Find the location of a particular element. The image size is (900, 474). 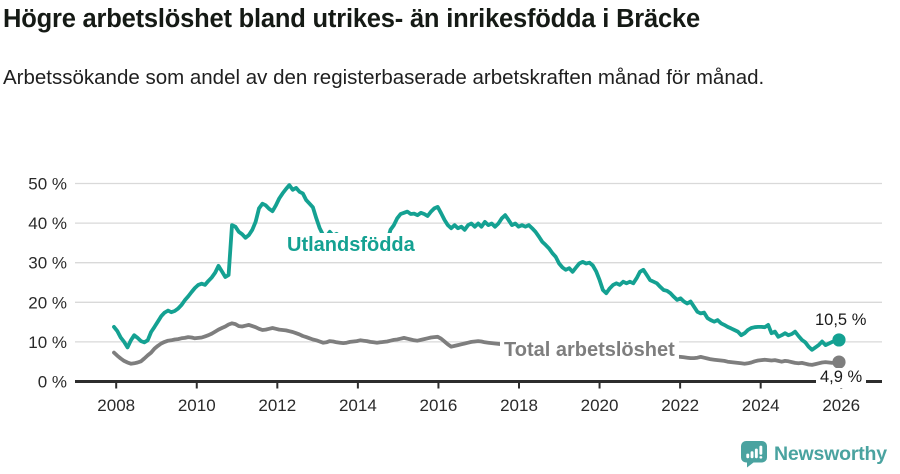

y-tick-label-10: 10 % is located at coordinates (47, 342).